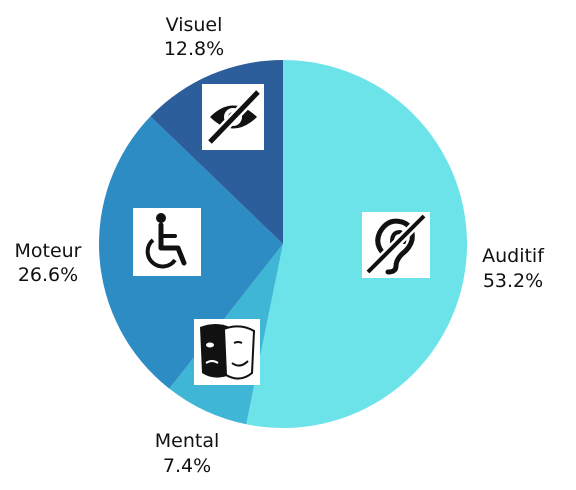 Image resolution: width=576 pixels, height=490 pixels. What do you see at coordinates (513, 256) in the screenshot?
I see `label-auditif-name: Auditif` at bounding box center [513, 256].